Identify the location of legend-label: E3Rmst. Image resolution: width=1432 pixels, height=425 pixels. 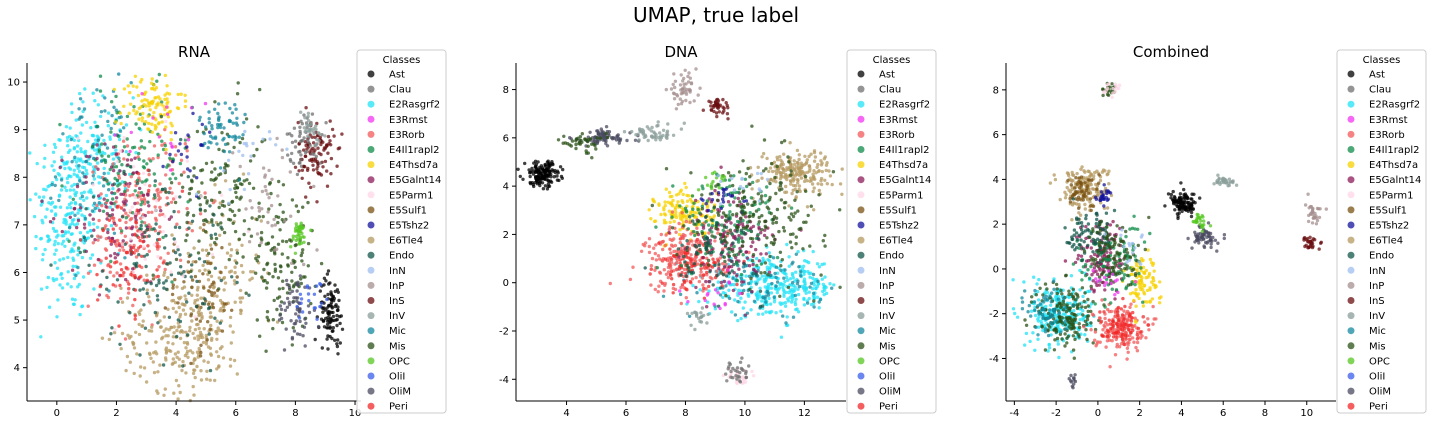
(898, 120).